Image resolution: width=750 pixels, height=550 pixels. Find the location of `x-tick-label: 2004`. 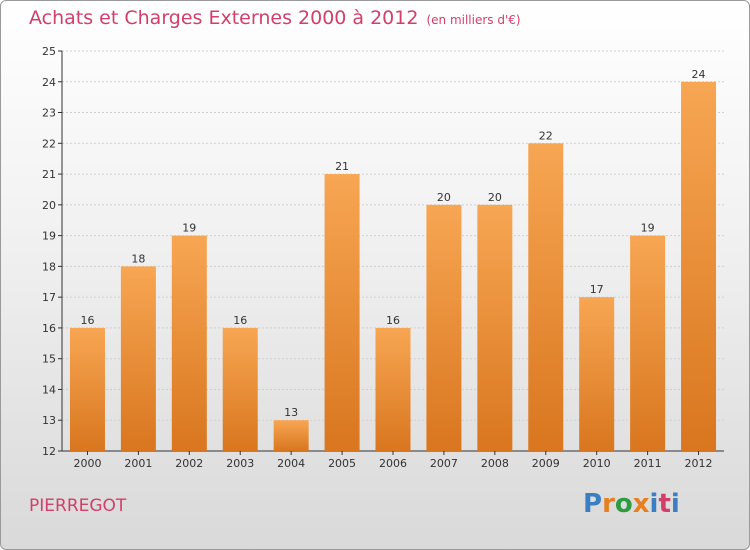

x-tick-label: 2004 is located at coordinates (291, 463).